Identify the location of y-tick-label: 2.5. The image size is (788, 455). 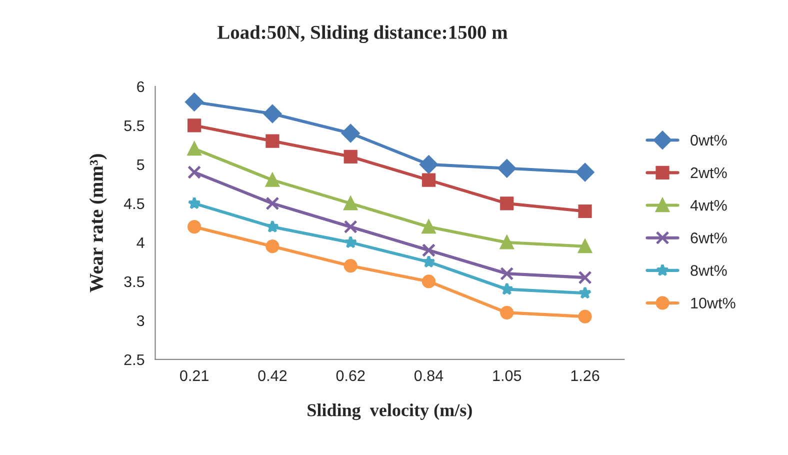
(134, 360).